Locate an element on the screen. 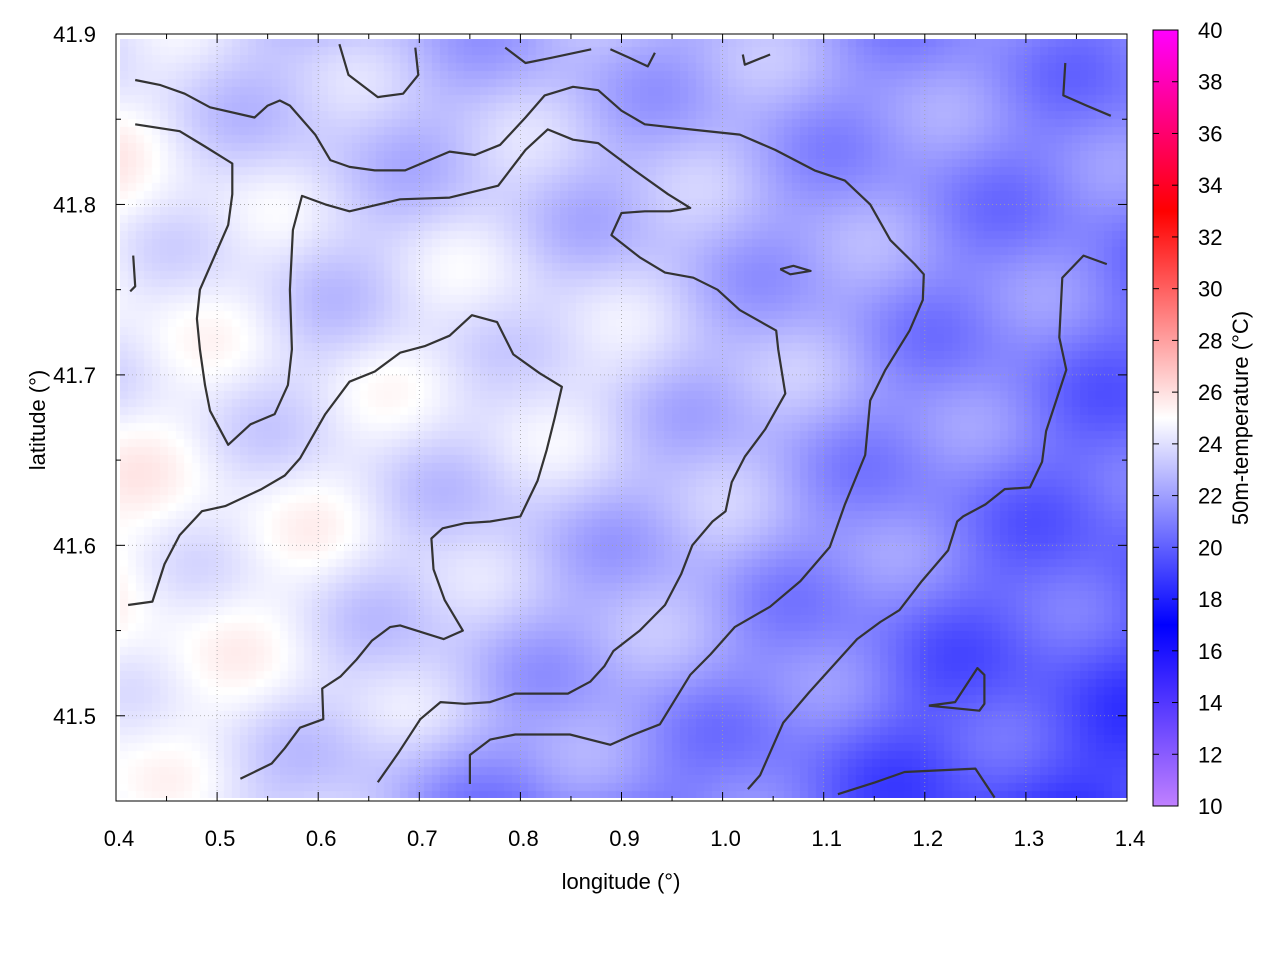  x-tick-label: 0.7 is located at coordinates (422, 838).